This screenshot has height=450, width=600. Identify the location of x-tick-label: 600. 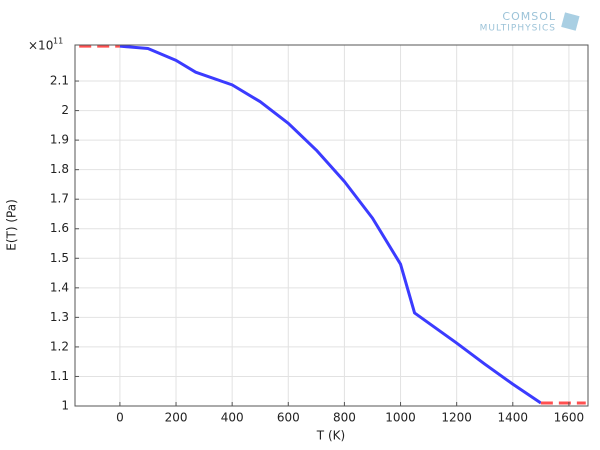
(288, 418).